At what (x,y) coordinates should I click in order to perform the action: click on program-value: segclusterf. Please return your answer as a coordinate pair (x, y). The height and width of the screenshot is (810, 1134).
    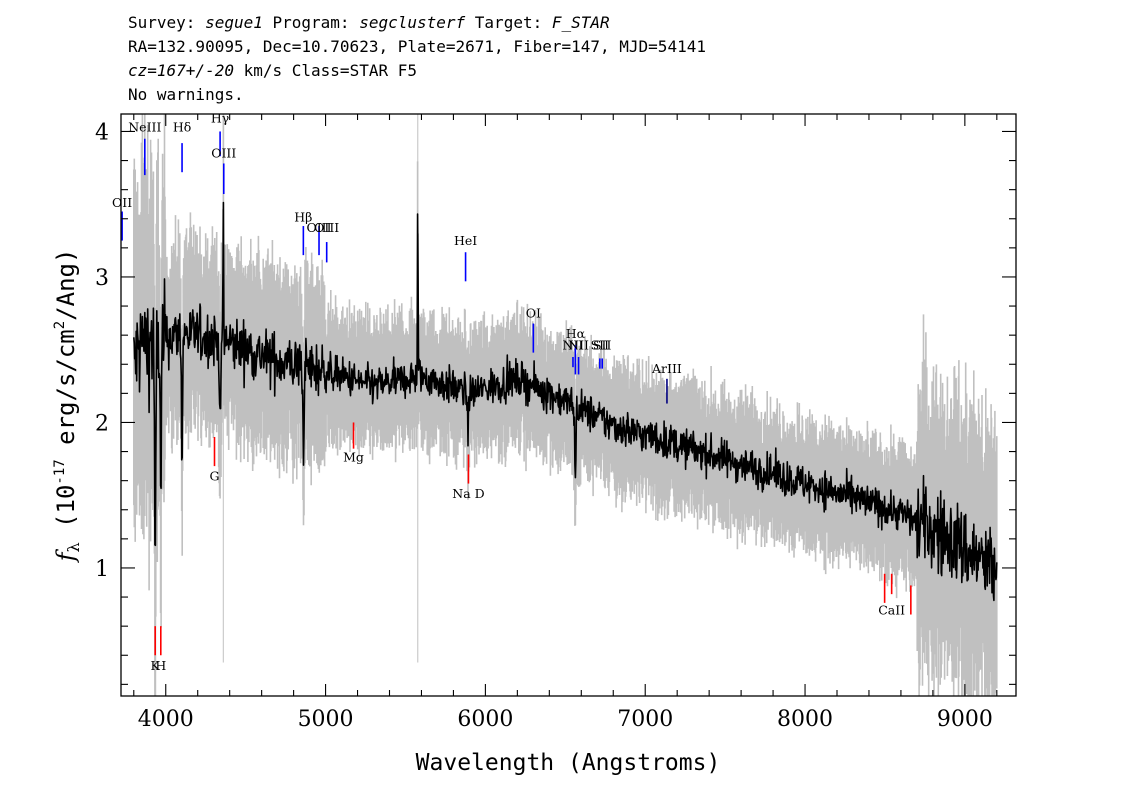
    Looking at the image, I should click on (412, 22).